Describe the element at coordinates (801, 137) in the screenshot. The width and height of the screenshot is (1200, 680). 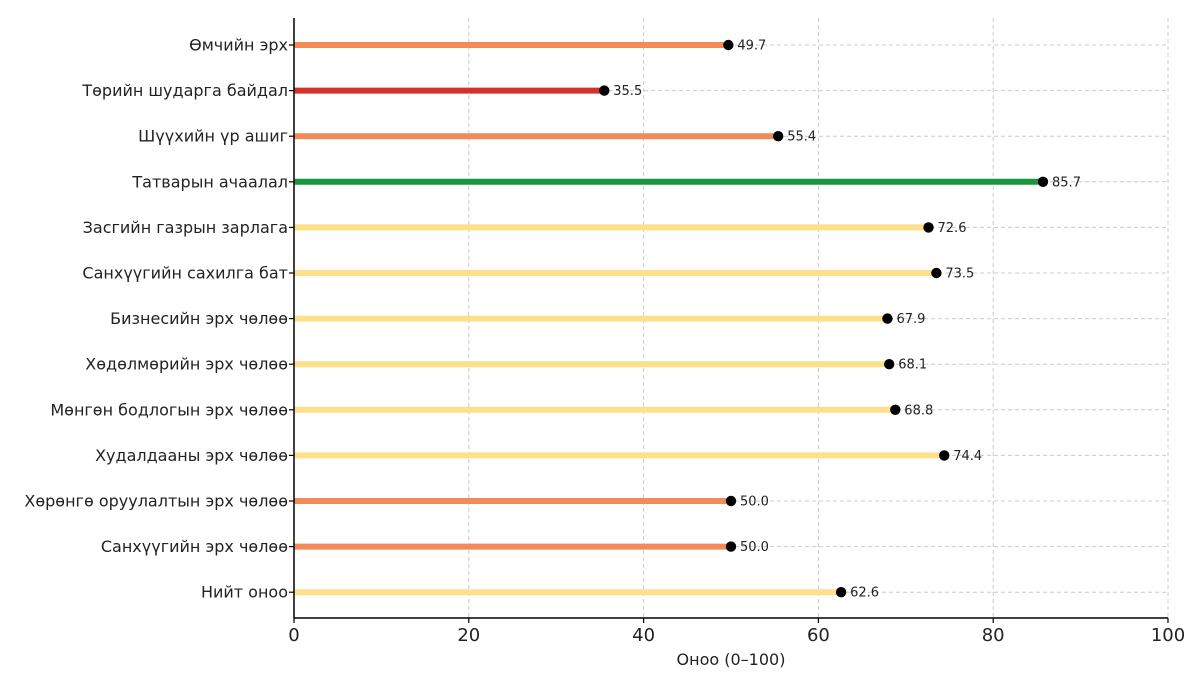
I see `value-label: 55.4` at that location.